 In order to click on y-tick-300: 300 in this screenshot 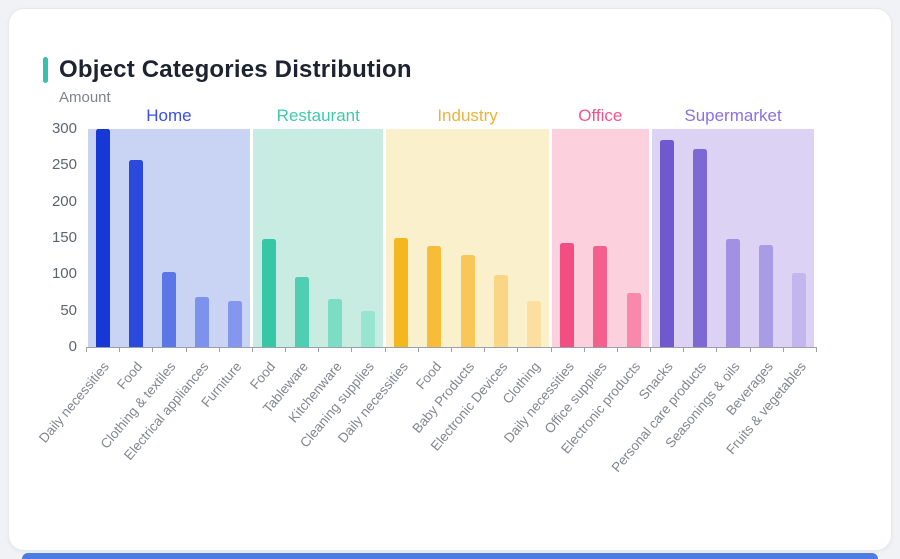, I will do `click(64, 128)`.